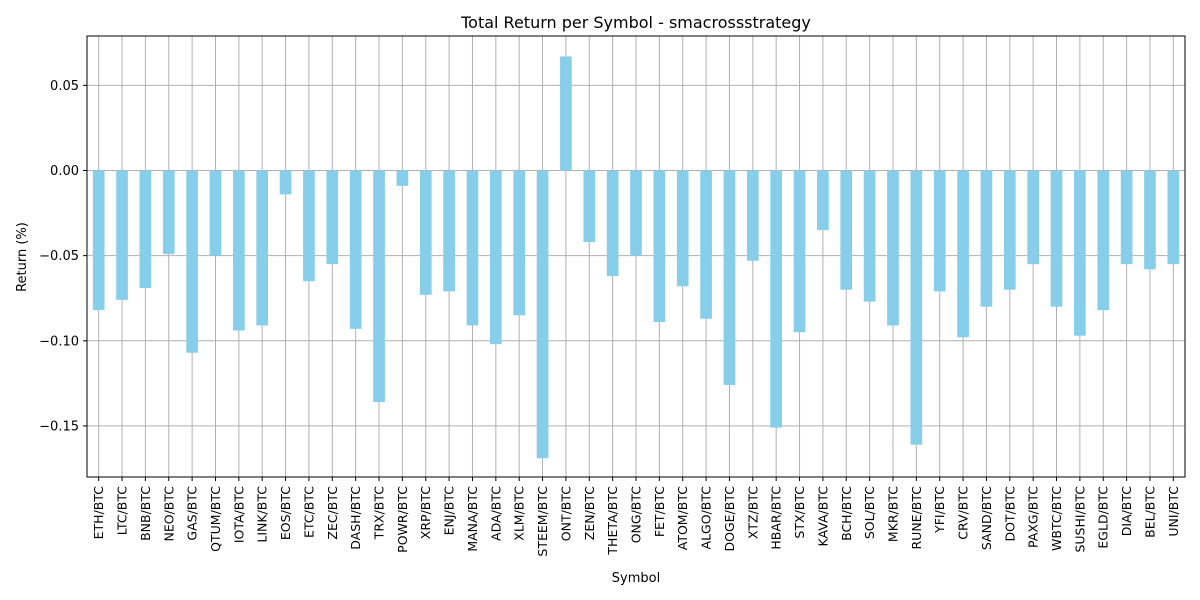 This screenshot has height=600, width=1200. Describe the element at coordinates (659, 511) in the screenshot. I see `x-tick-label: FET/BTC` at that location.